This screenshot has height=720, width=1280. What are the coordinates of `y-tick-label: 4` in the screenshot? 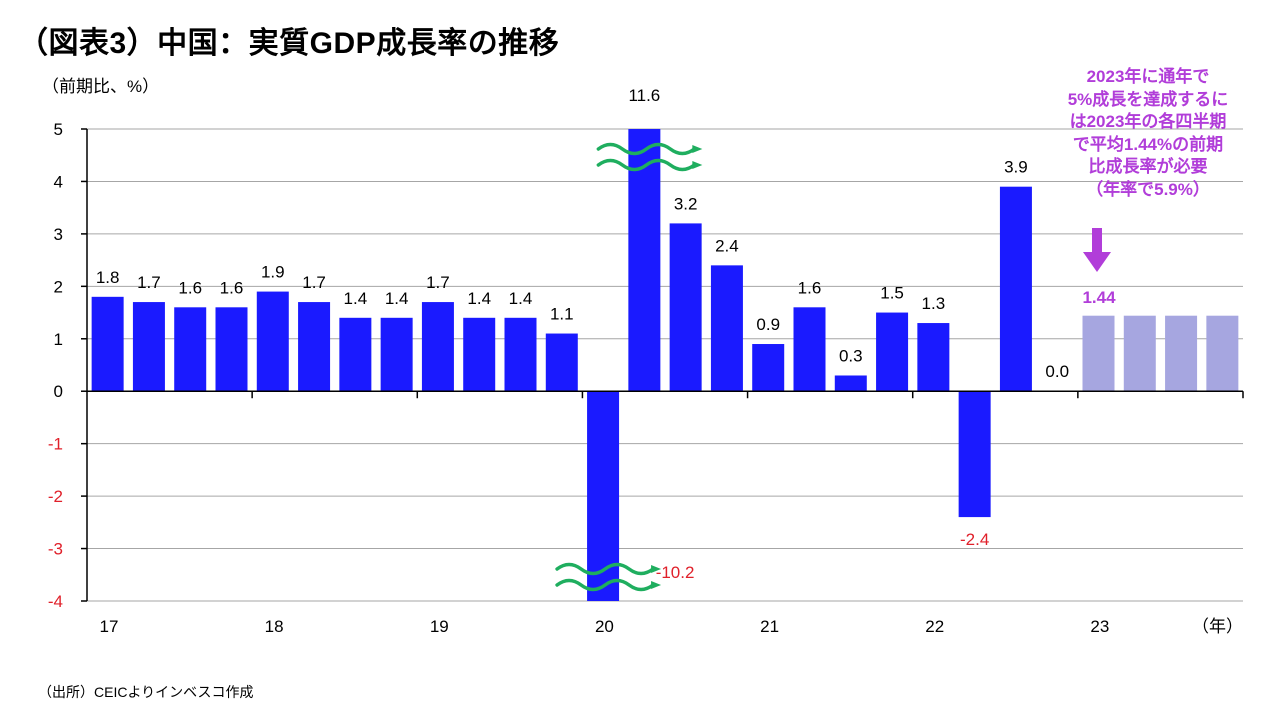 It's located at (58, 181).